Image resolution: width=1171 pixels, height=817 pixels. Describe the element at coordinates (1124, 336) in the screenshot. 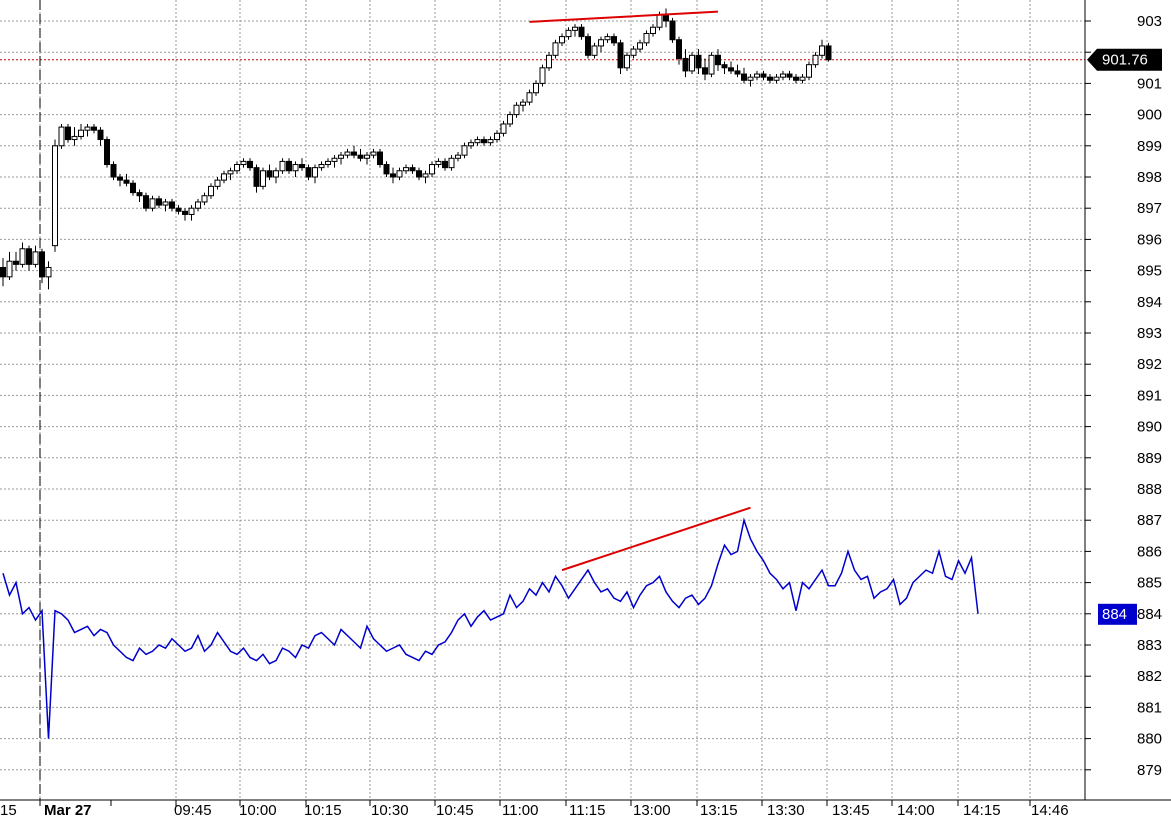

I see `price-tags: 901.76 884` at that location.